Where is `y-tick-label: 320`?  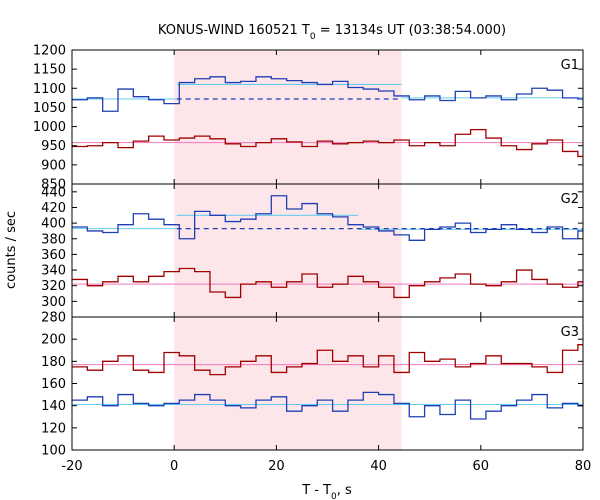
y-tick-label: 320 is located at coordinates (53, 286).